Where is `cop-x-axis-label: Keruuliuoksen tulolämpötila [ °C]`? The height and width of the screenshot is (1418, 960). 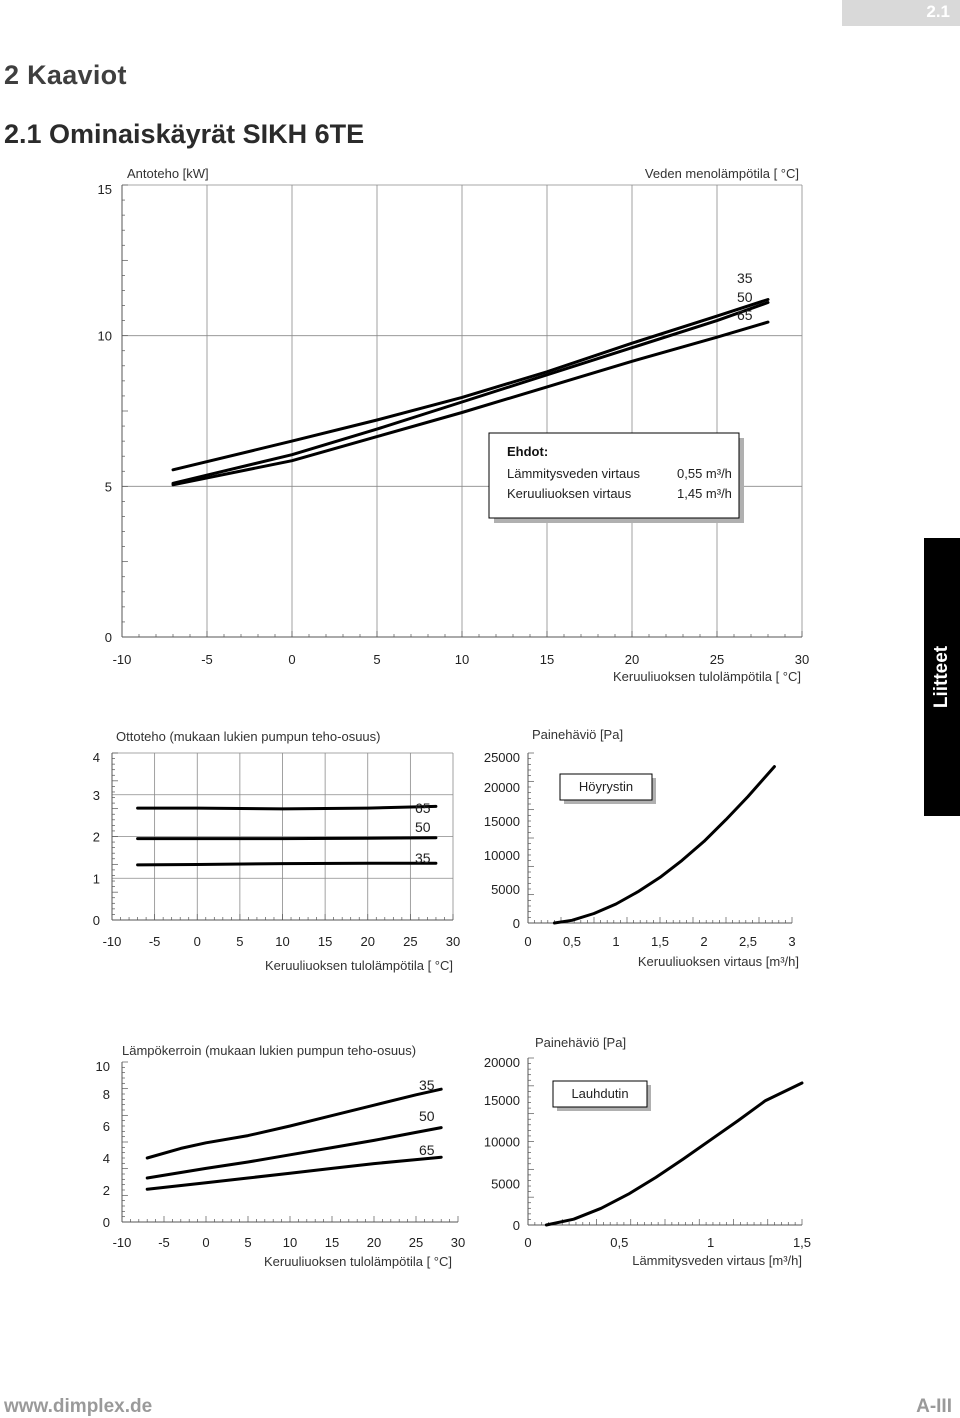
cop-x-axis-label: Keruuliuoksen tulolämpötila [ °C] is located at coordinates (358, 1261).